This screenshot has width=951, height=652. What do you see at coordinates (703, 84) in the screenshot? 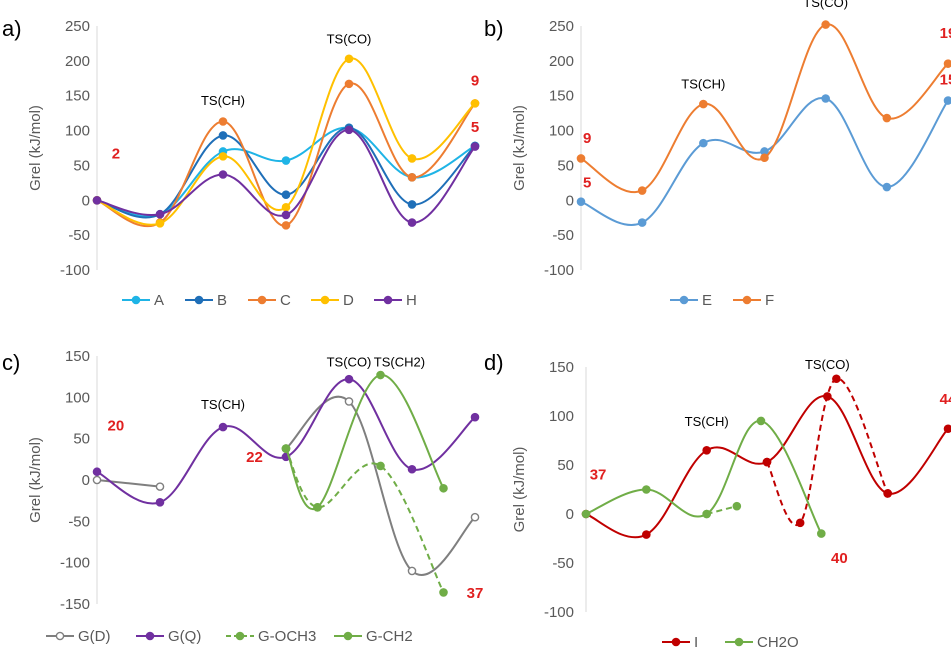
I see `annotation-label: TS(CH)` at bounding box center [703, 84].